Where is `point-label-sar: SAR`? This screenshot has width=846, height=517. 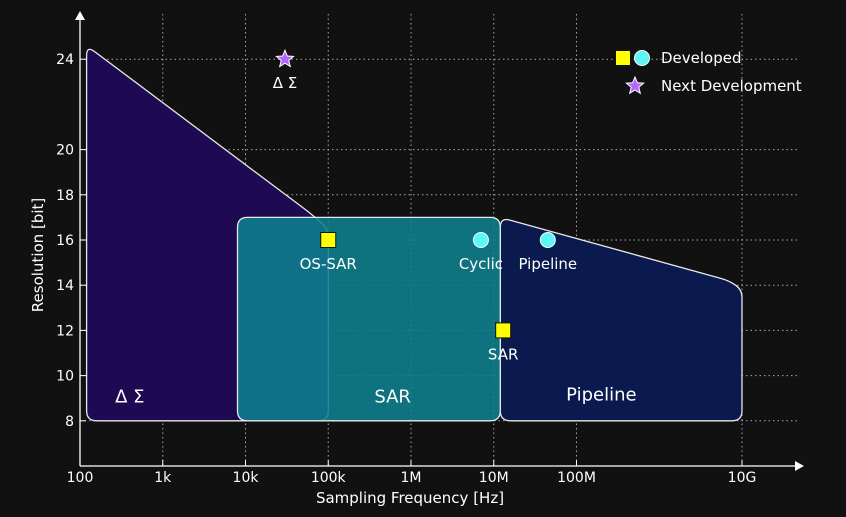 point-label-sar: SAR is located at coordinates (503, 354).